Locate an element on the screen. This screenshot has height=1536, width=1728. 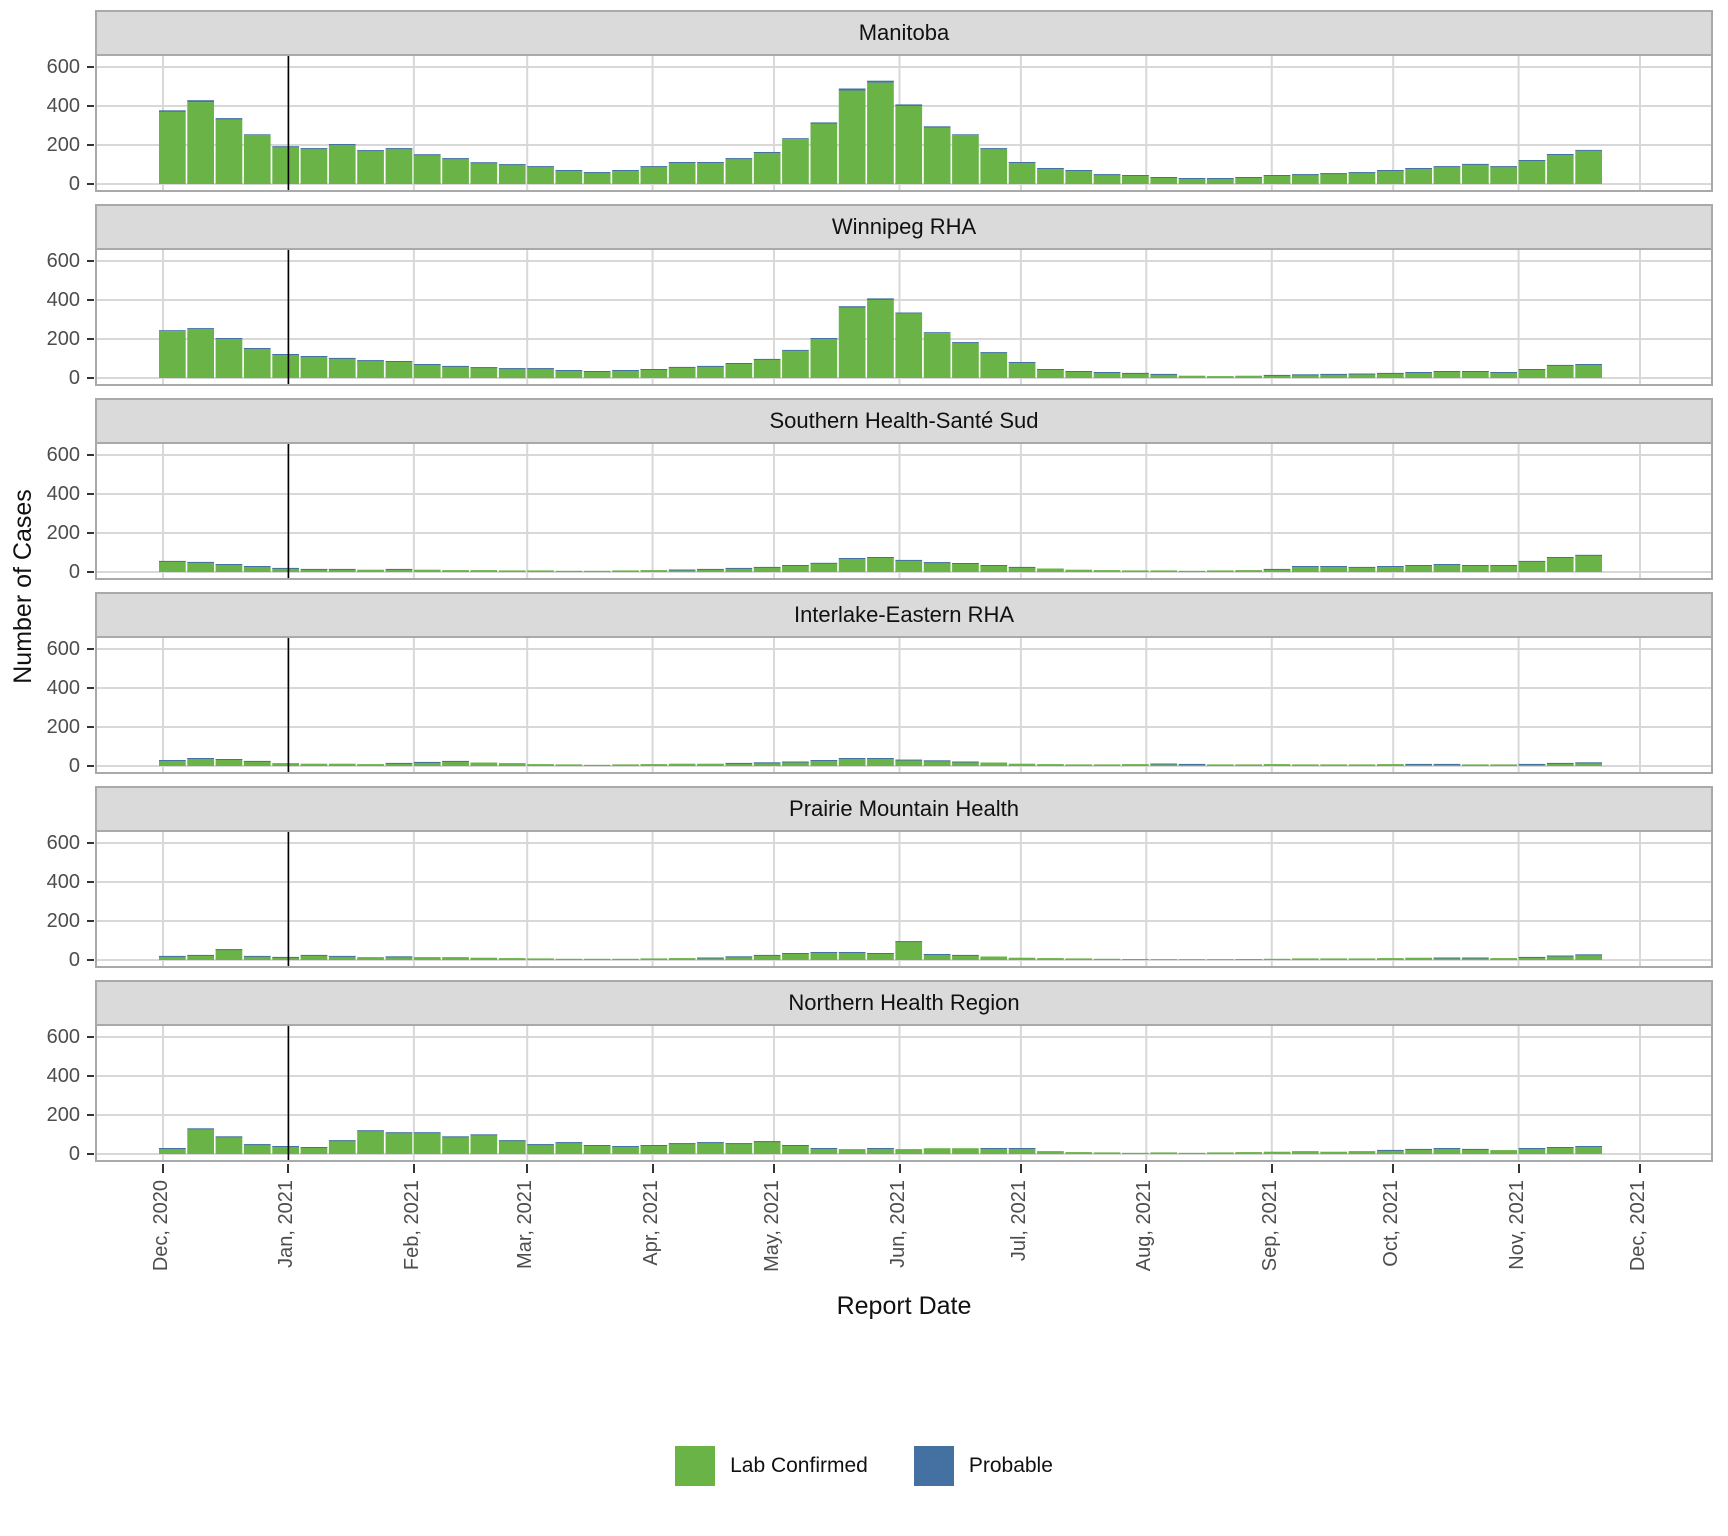
facet-title: Manitoba is located at coordinates (904, 32).